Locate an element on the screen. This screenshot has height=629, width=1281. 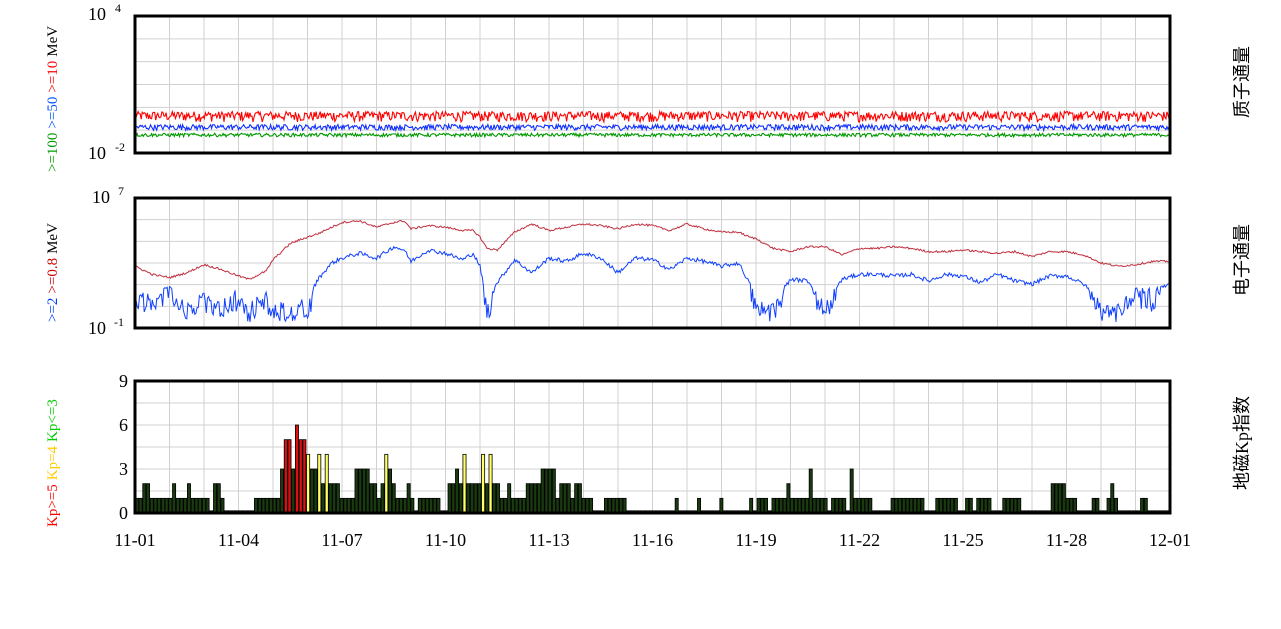
x-tick-label: 11-13 is located at coordinates (548, 540).